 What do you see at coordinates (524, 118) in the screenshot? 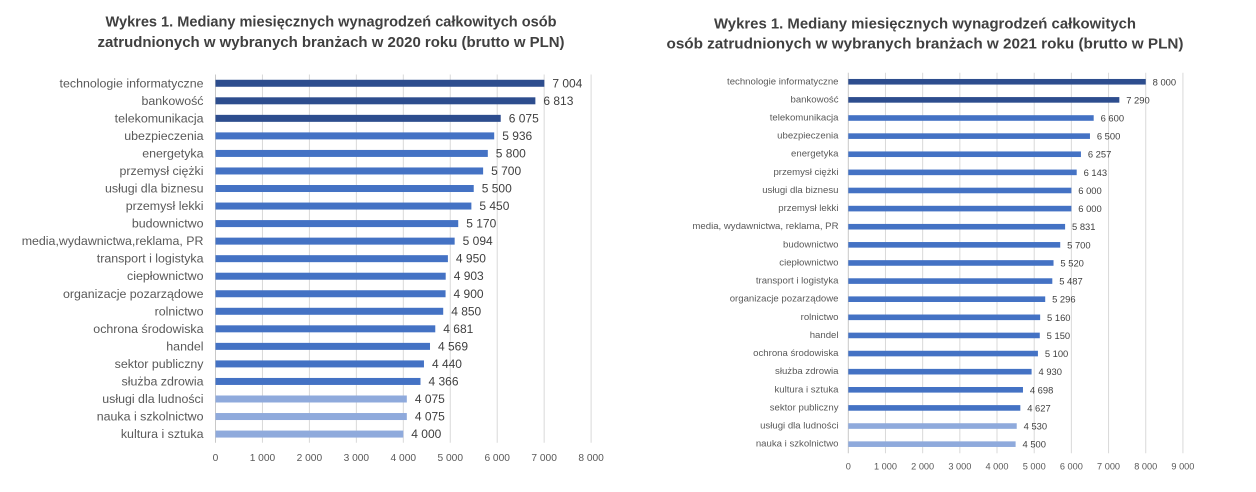
I see `svg-text: 6 075` at bounding box center [524, 118].